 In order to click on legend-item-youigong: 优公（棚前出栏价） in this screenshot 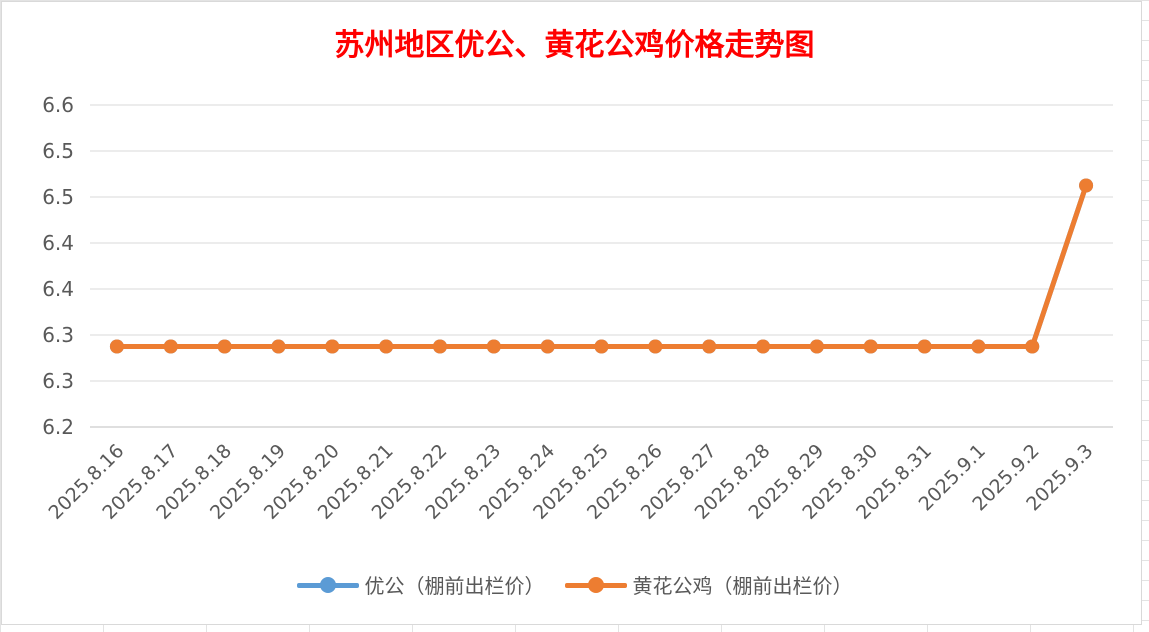, I will do `click(420, 584)`.